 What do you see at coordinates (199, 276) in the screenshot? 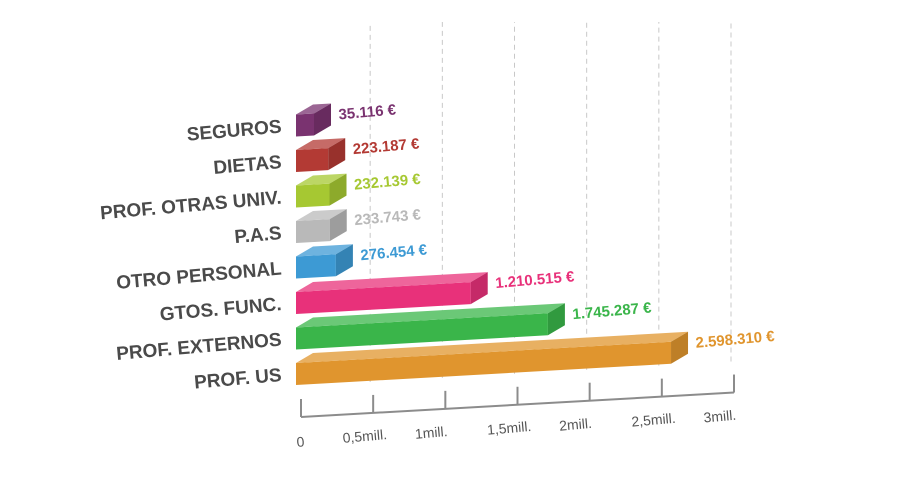
I see `category-label: OTRO PERSONAL` at bounding box center [199, 276].